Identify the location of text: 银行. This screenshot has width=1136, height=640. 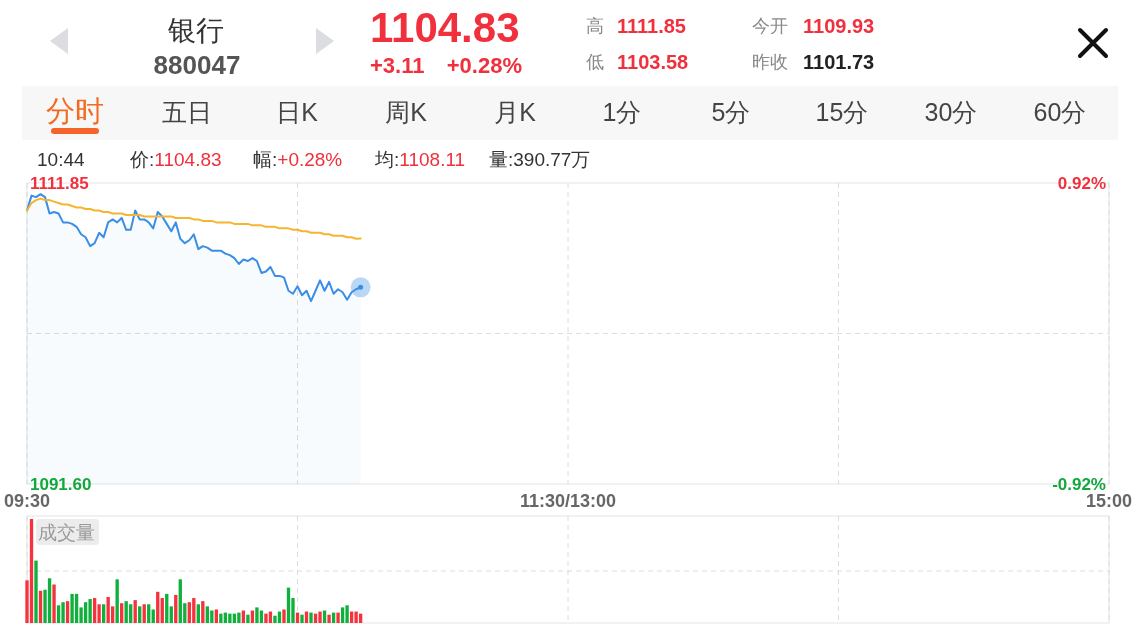
(195, 30).